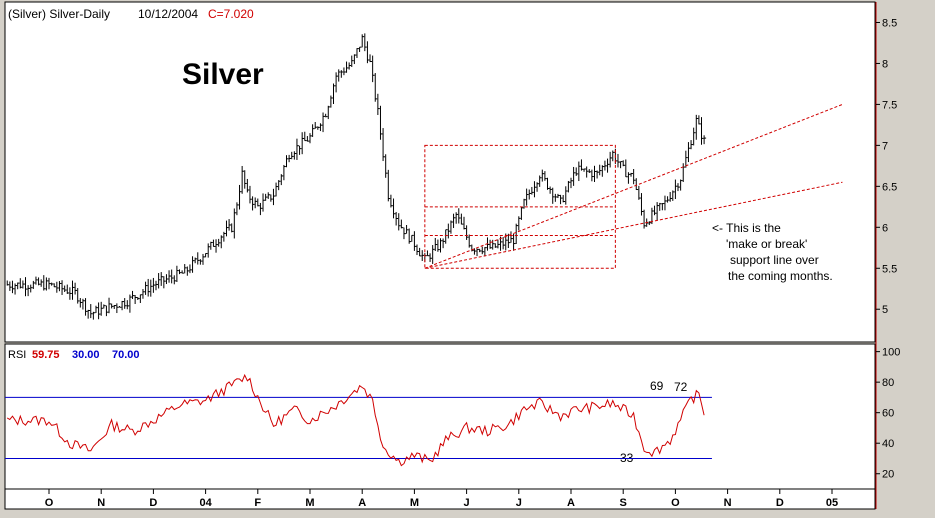 Image resolution: width=935 pixels, height=518 pixels. I want to click on x-tick-label: F, so click(257, 503).